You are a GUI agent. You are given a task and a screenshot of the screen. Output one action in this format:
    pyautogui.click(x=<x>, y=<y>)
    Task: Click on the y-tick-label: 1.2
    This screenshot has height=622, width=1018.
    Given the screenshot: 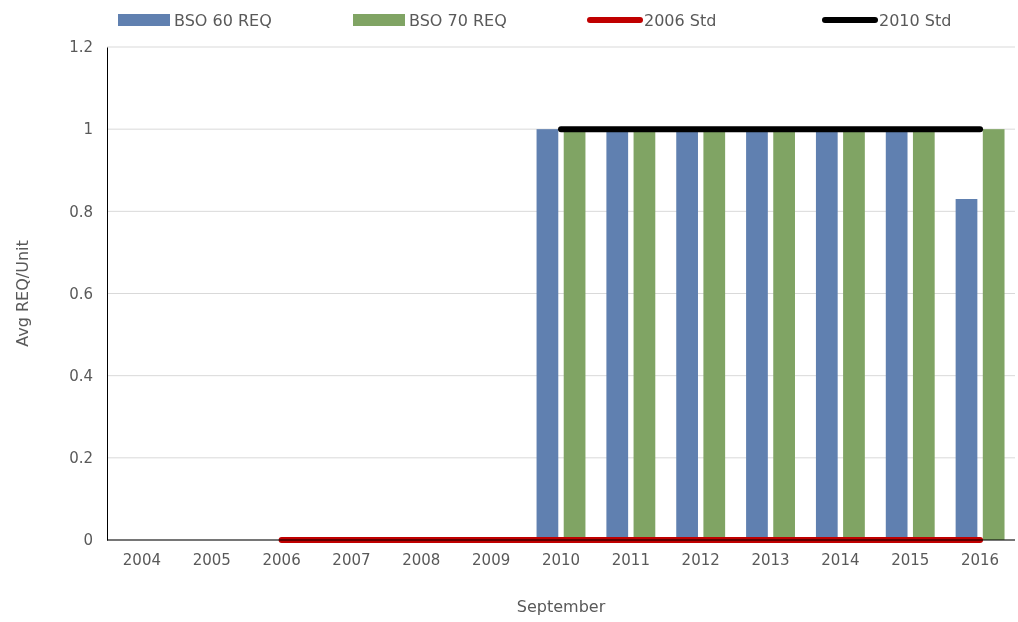 What is the action you would take?
    pyautogui.click(x=81, y=47)
    